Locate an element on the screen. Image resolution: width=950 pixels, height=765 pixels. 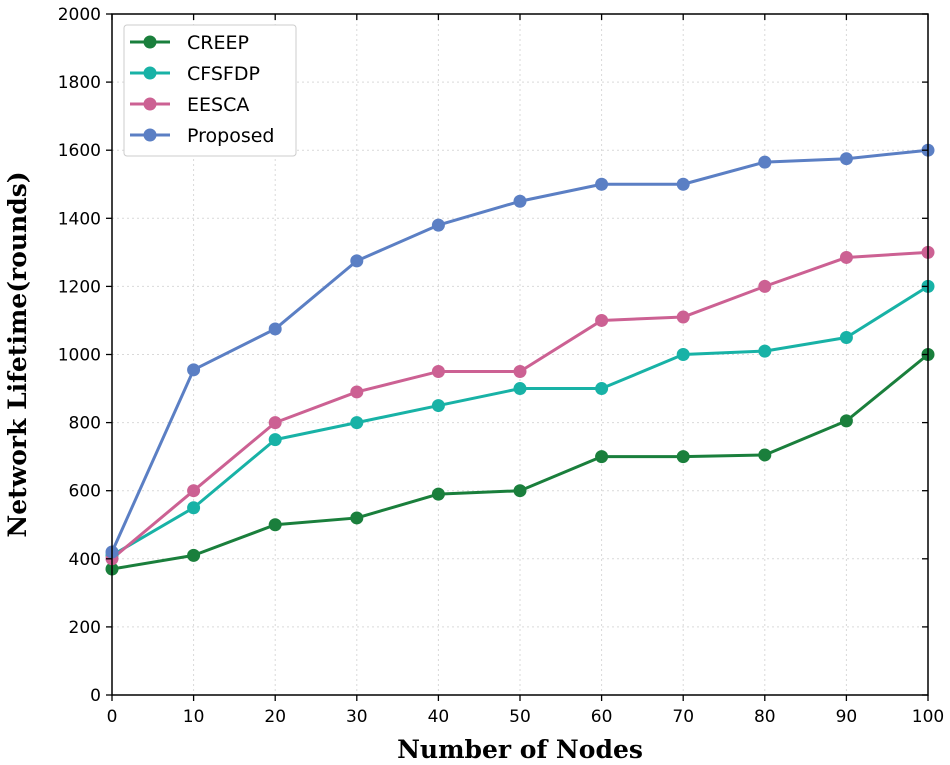
legend-marker-eesca is located at coordinates (150, 104).